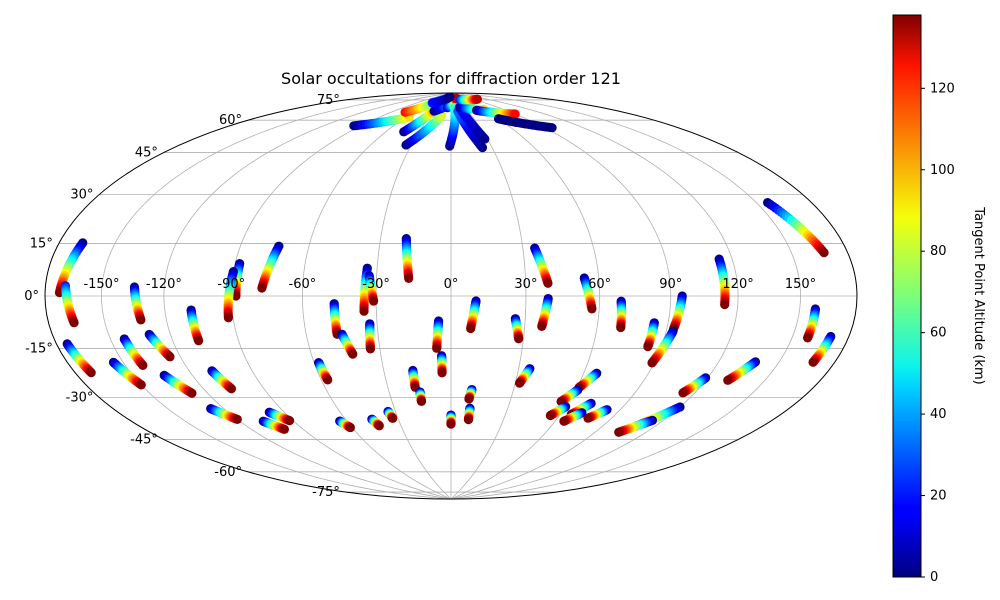 The width and height of the screenshot is (1000, 600). Describe the element at coordinates (525, 284) in the screenshot. I see `longitude-tick-label: 30°` at that location.